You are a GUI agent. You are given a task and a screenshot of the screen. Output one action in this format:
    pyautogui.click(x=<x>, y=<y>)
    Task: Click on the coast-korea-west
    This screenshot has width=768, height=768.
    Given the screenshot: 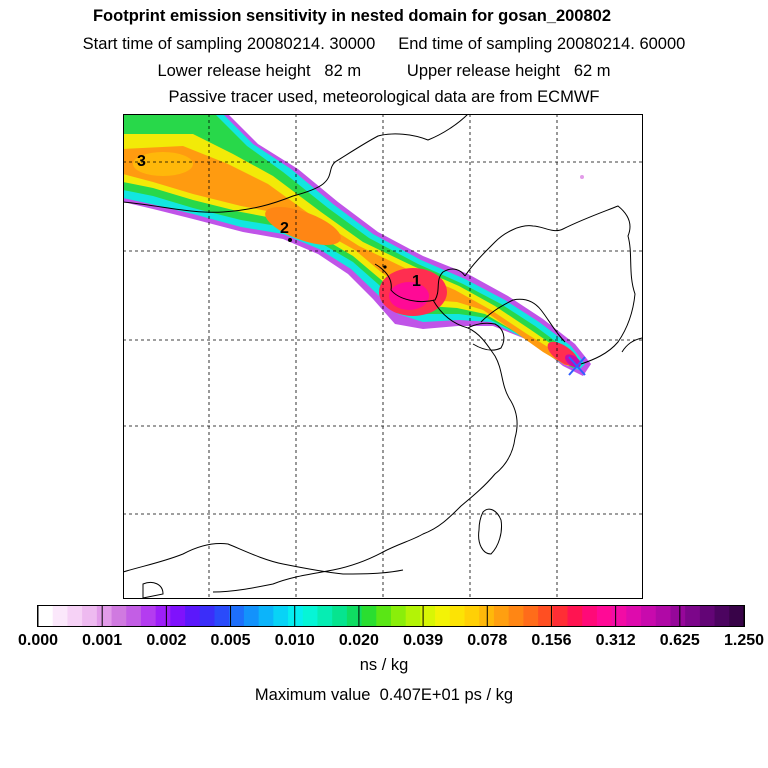 What is the action you would take?
    pyautogui.click(x=523, y=320)
    